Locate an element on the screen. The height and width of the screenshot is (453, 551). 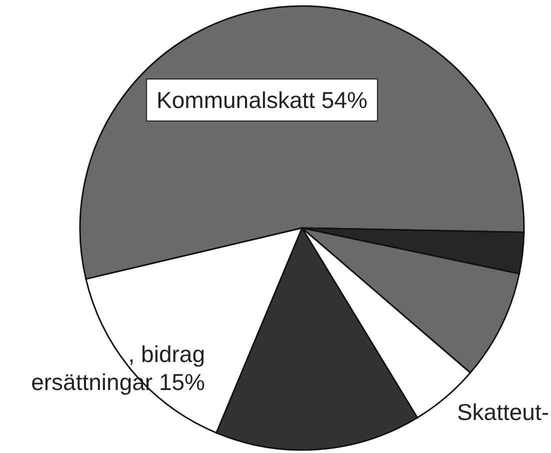
slice-label: Skatteut- is located at coordinates (502, 412).